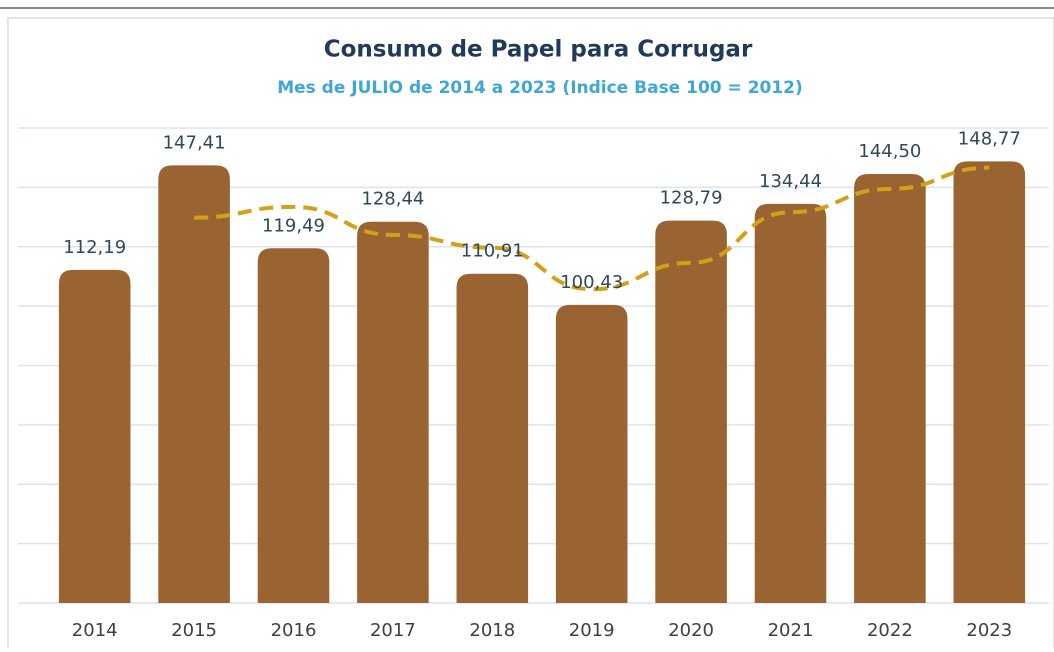 The image size is (1054, 652). What do you see at coordinates (538, 50) in the screenshot?
I see `chart-title: Consumo de Papel para Corrugar` at bounding box center [538, 50].